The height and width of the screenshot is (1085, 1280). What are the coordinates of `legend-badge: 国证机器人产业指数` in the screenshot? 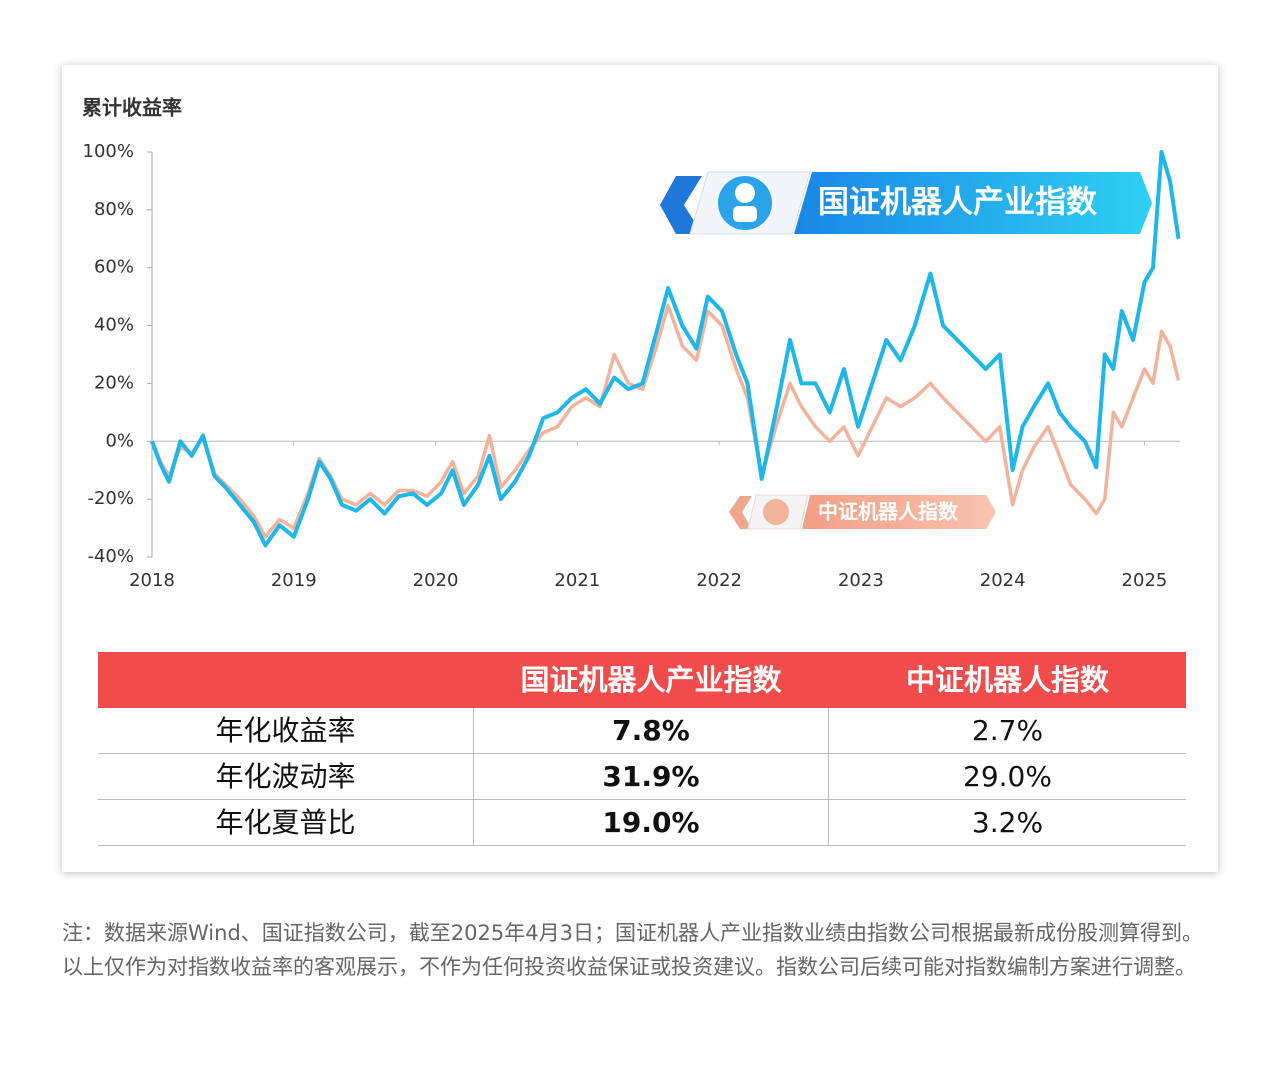 It's located at (906, 203).